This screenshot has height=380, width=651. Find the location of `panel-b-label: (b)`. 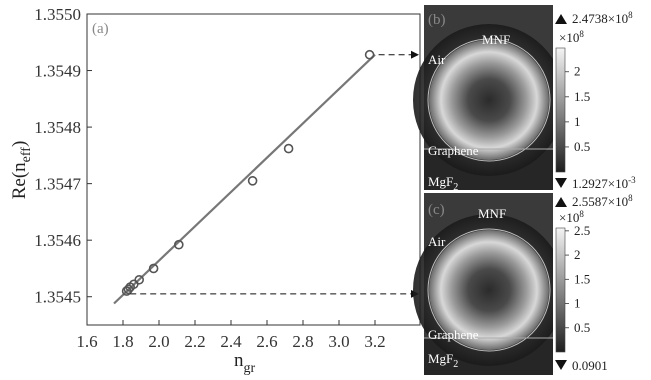

panel-b-label: (b) is located at coordinates (437, 20).